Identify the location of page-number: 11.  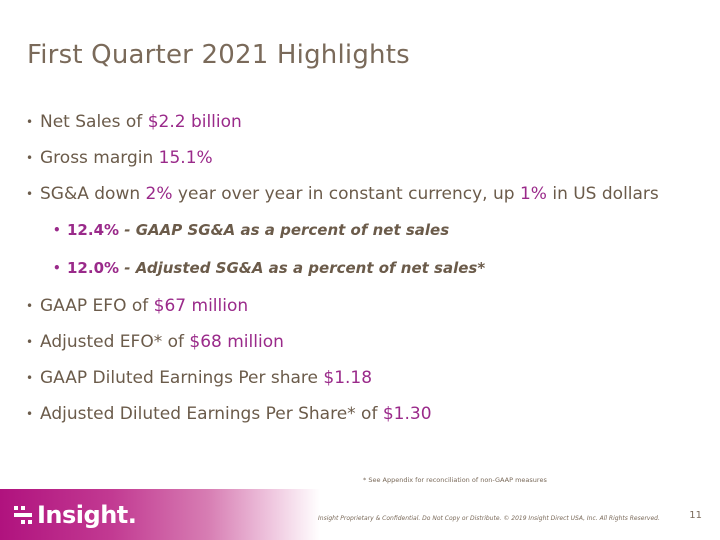
(695, 515).